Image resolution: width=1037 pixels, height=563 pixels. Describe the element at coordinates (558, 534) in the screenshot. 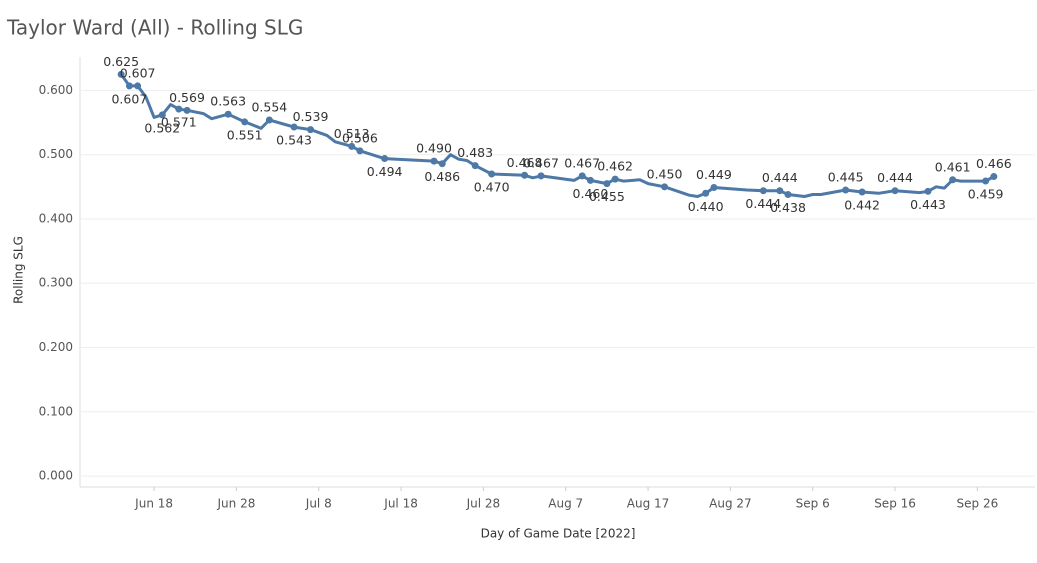

I see `x-axis-title: Day of Game Date [2022]` at that location.